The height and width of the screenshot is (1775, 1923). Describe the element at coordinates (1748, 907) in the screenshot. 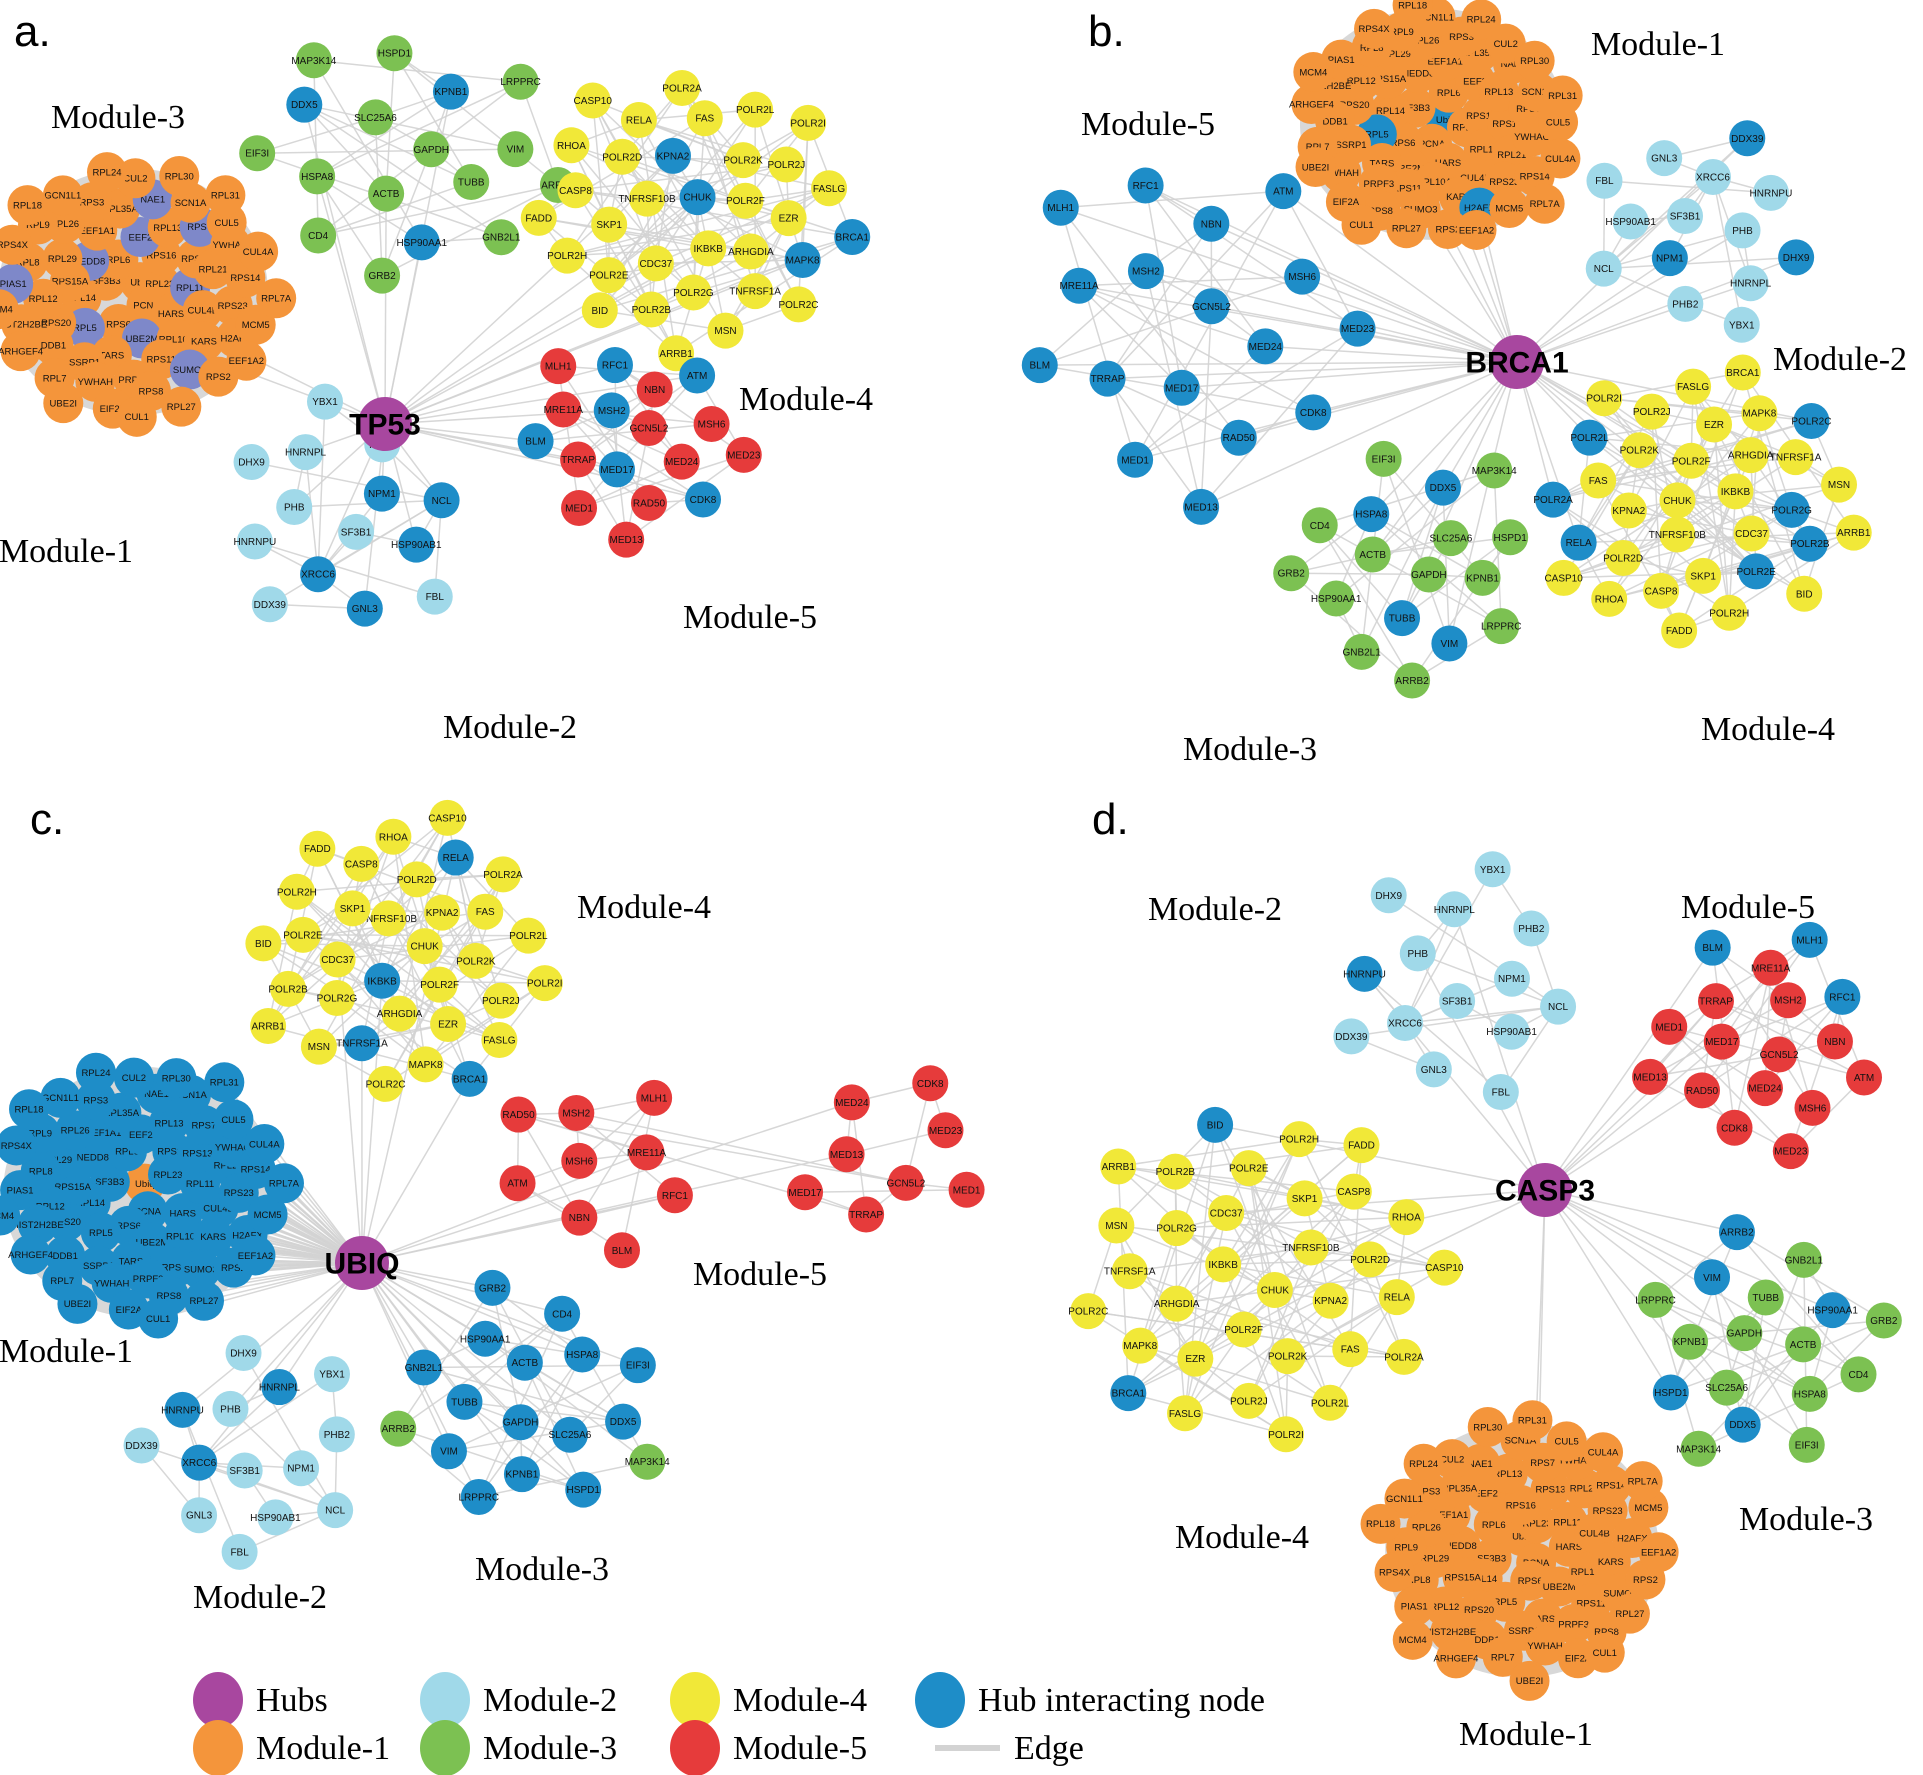

I see `module-label-d-module-5: Module-5` at that location.